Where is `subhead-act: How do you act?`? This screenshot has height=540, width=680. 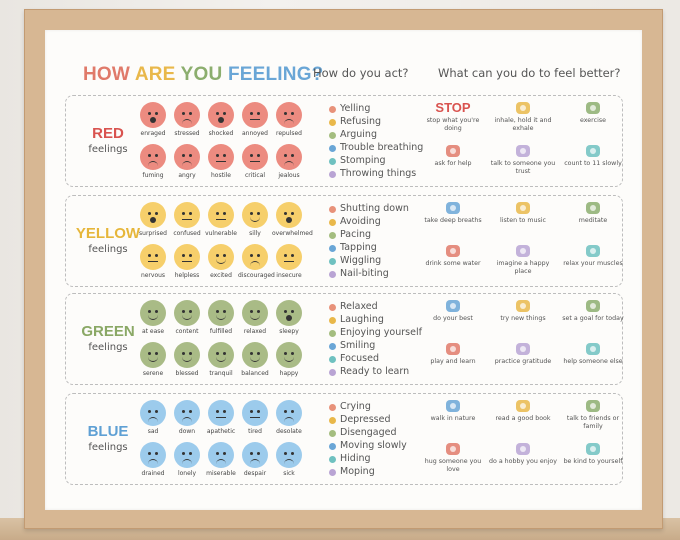
subhead-act: How do you act? is located at coordinates (361, 73).